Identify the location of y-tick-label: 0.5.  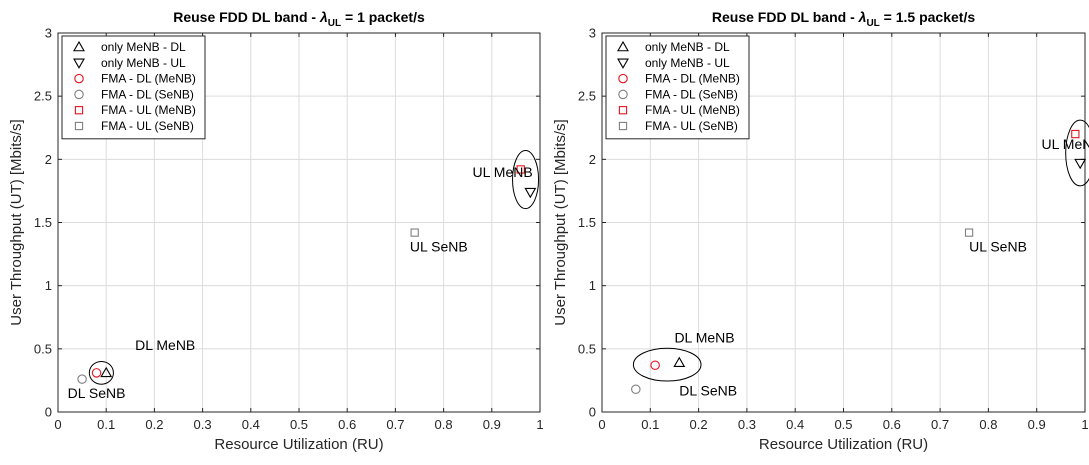
(43, 348).